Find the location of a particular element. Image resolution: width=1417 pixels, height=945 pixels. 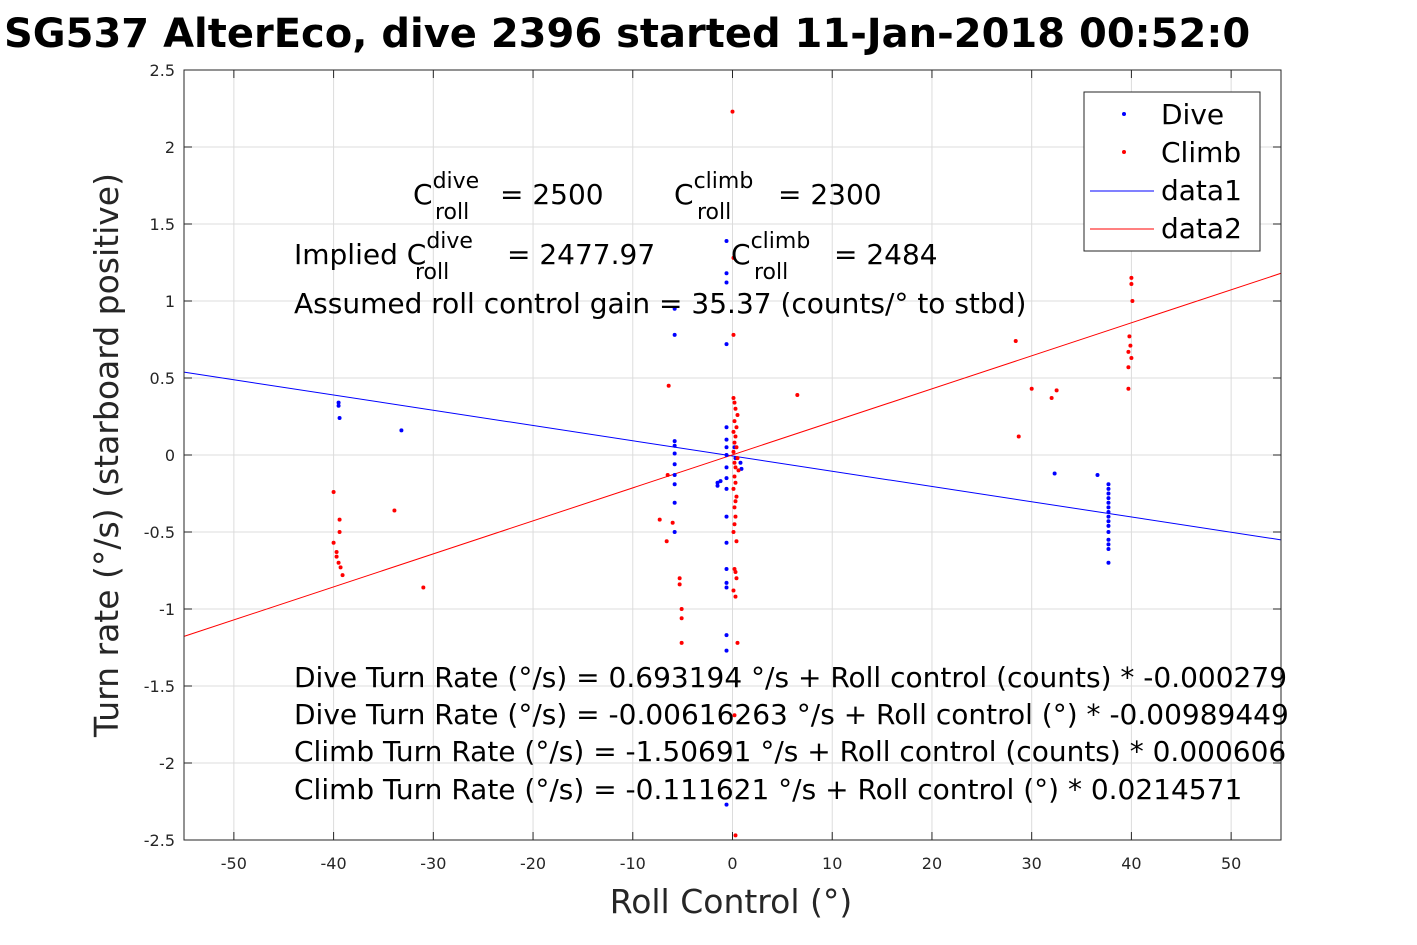

x-tick-label: -30 is located at coordinates (433, 863).